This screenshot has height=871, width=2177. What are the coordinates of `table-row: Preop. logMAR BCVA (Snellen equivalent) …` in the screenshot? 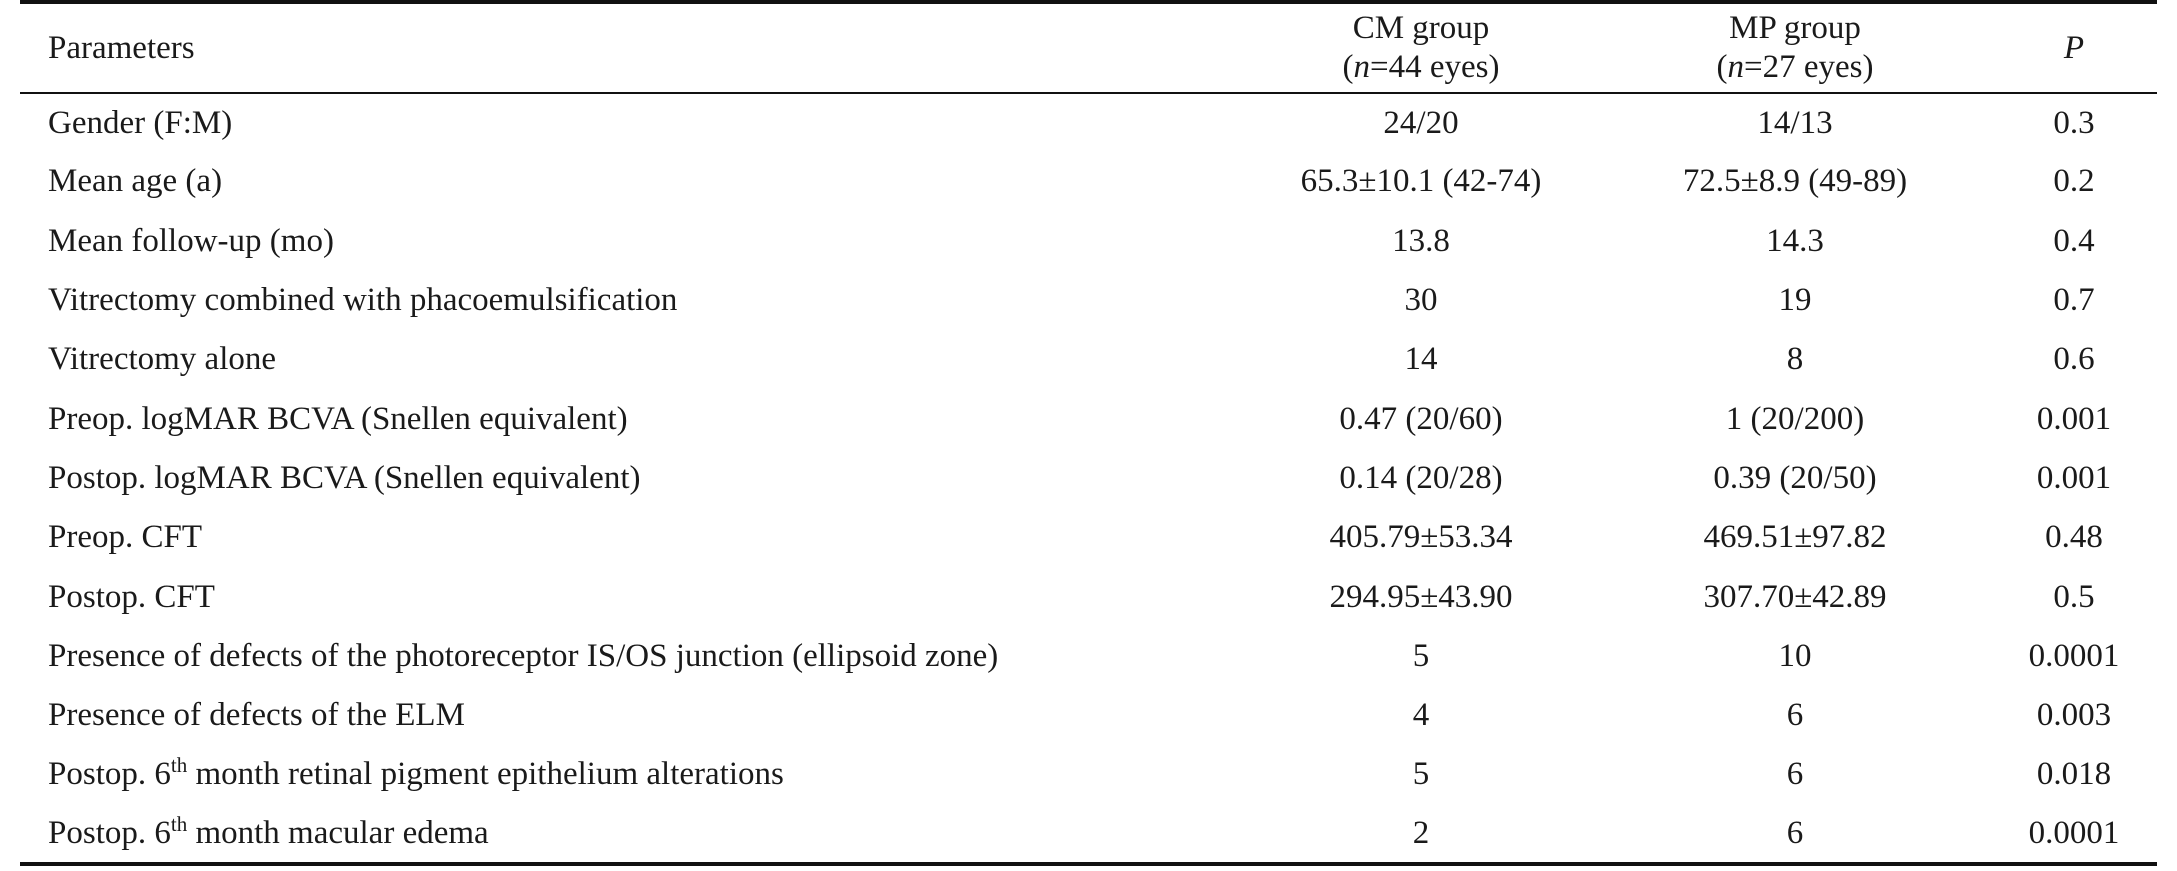 It's located at (1088, 418).